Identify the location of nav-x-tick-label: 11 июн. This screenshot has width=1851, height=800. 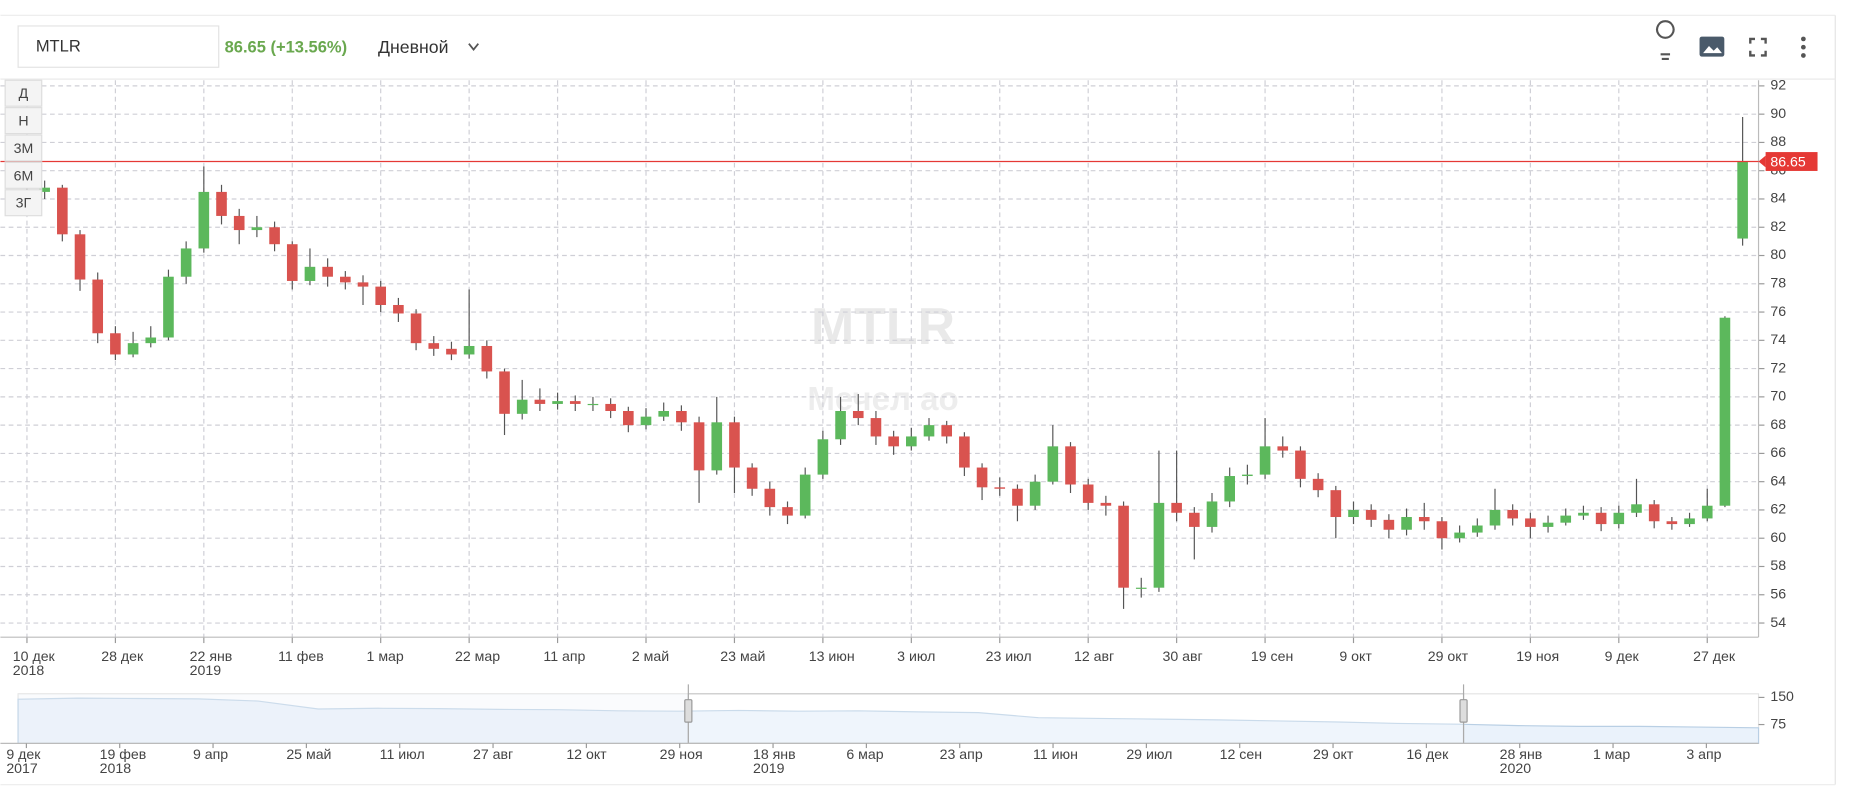
(1055, 754).